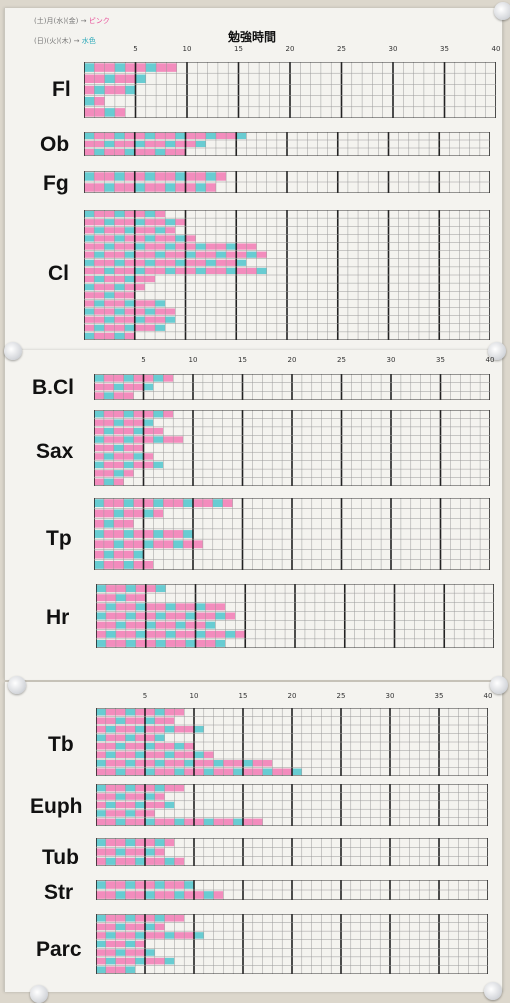 This screenshot has height=1003, width=510. What do you see at coordinates (290, 90) in the screenshot?
I see `chart-grid-fl` at bounding box center [290, 90].